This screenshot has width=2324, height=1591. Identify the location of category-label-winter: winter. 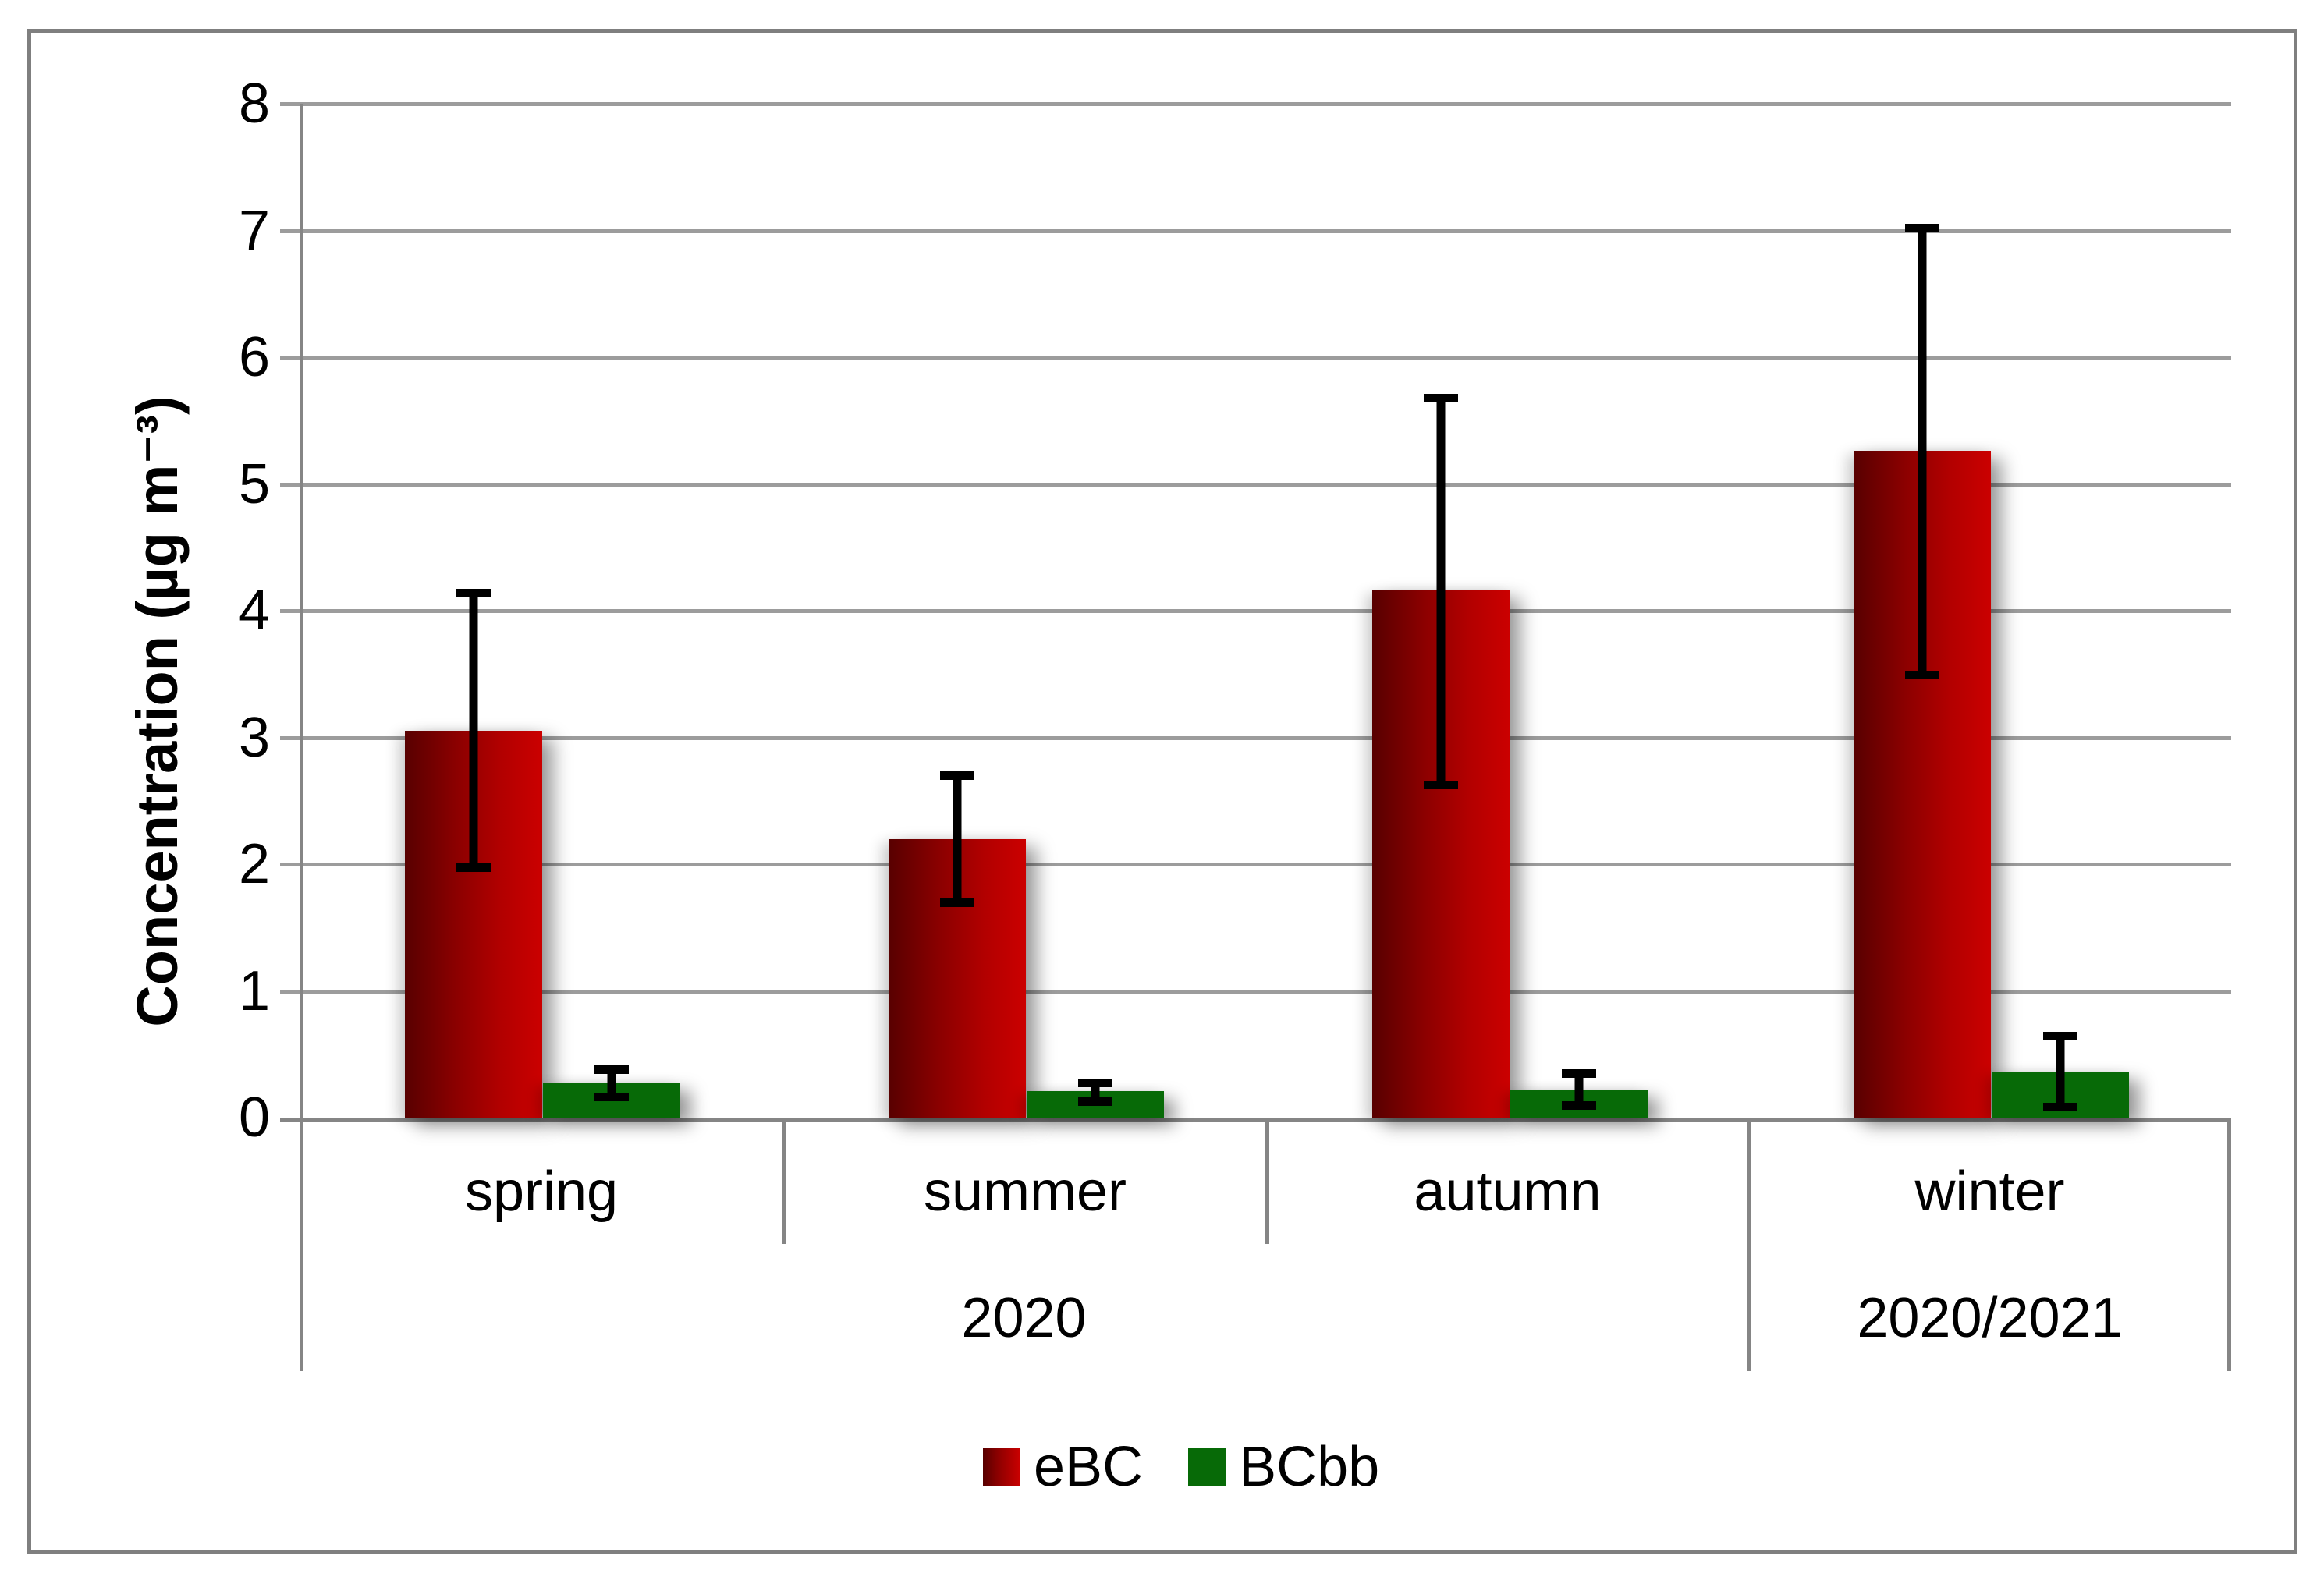
(1989, 1191).